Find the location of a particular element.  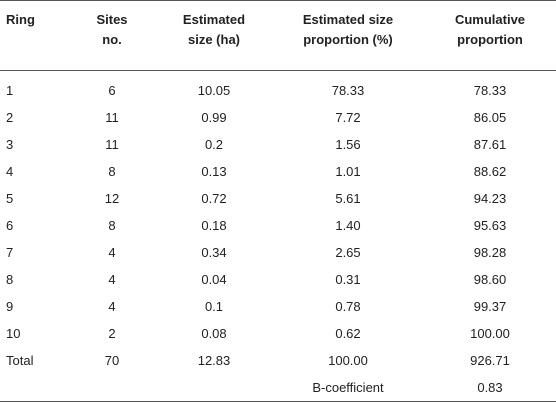

table-row: 8 4 0.04 0.31 98.60 is located at coordinates (278, 279).